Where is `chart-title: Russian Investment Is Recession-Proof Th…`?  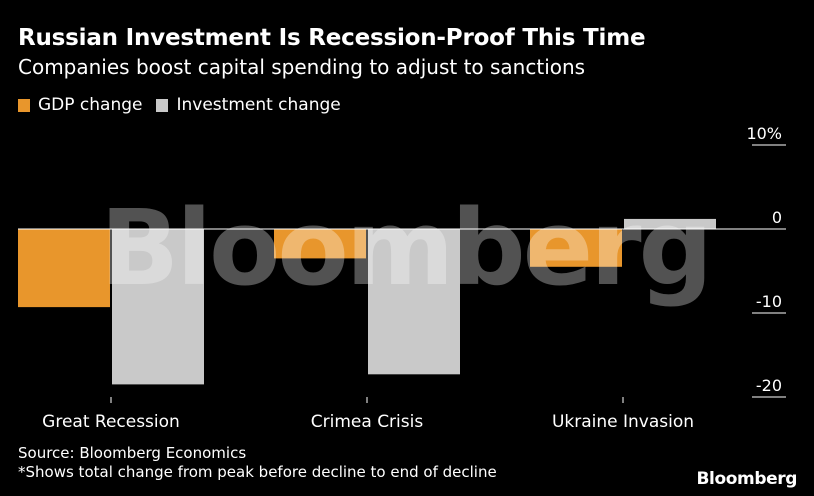
chart-title: Russian Investment Is Recession-Proof Th… is located at coordinates (332, 38).